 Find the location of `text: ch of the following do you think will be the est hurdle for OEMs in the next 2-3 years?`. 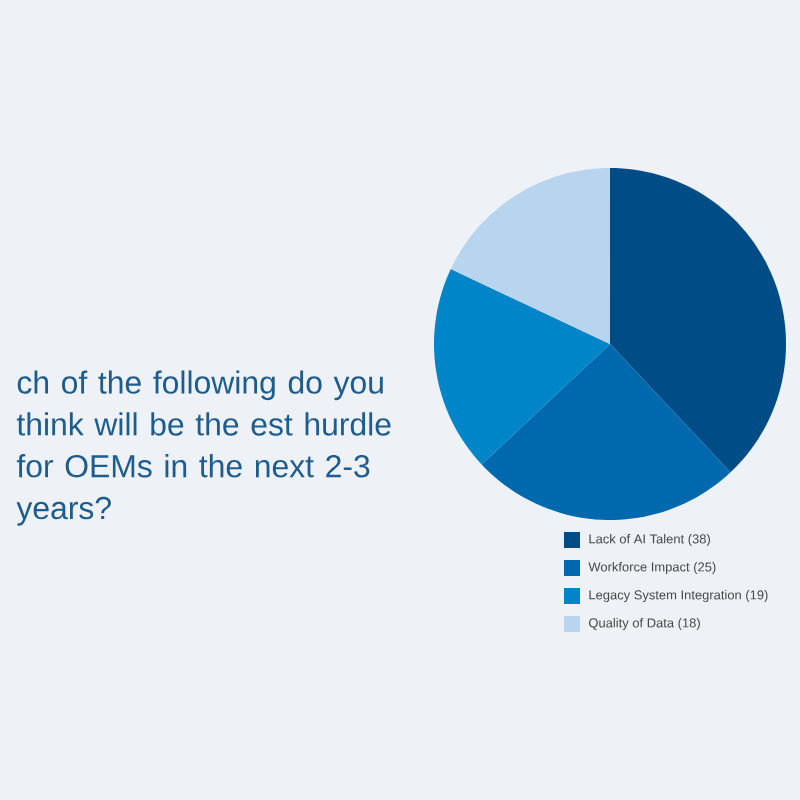

text: ch of the following do you think will be the est hurdle for OEMs in the next 2-3 years? is located at coordinates (203, 448).